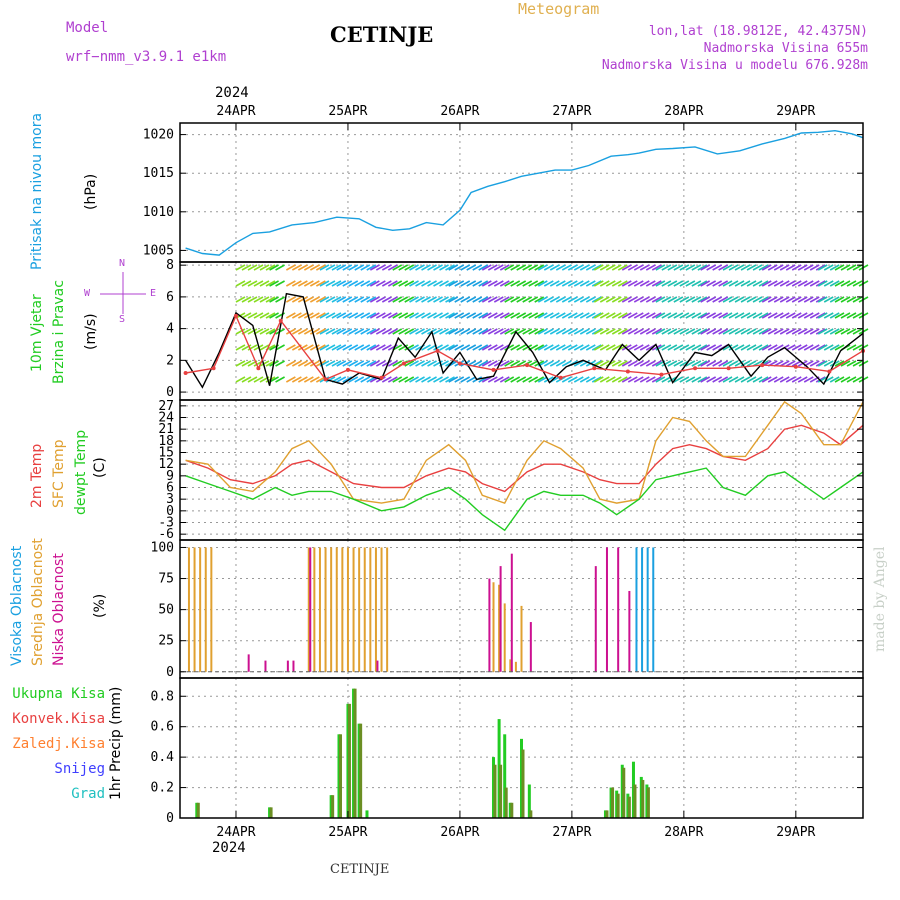 The height and width of the screenshot is (900, 900). I want to click on precip-legend-snow: Snijeg, so click(79, 769).